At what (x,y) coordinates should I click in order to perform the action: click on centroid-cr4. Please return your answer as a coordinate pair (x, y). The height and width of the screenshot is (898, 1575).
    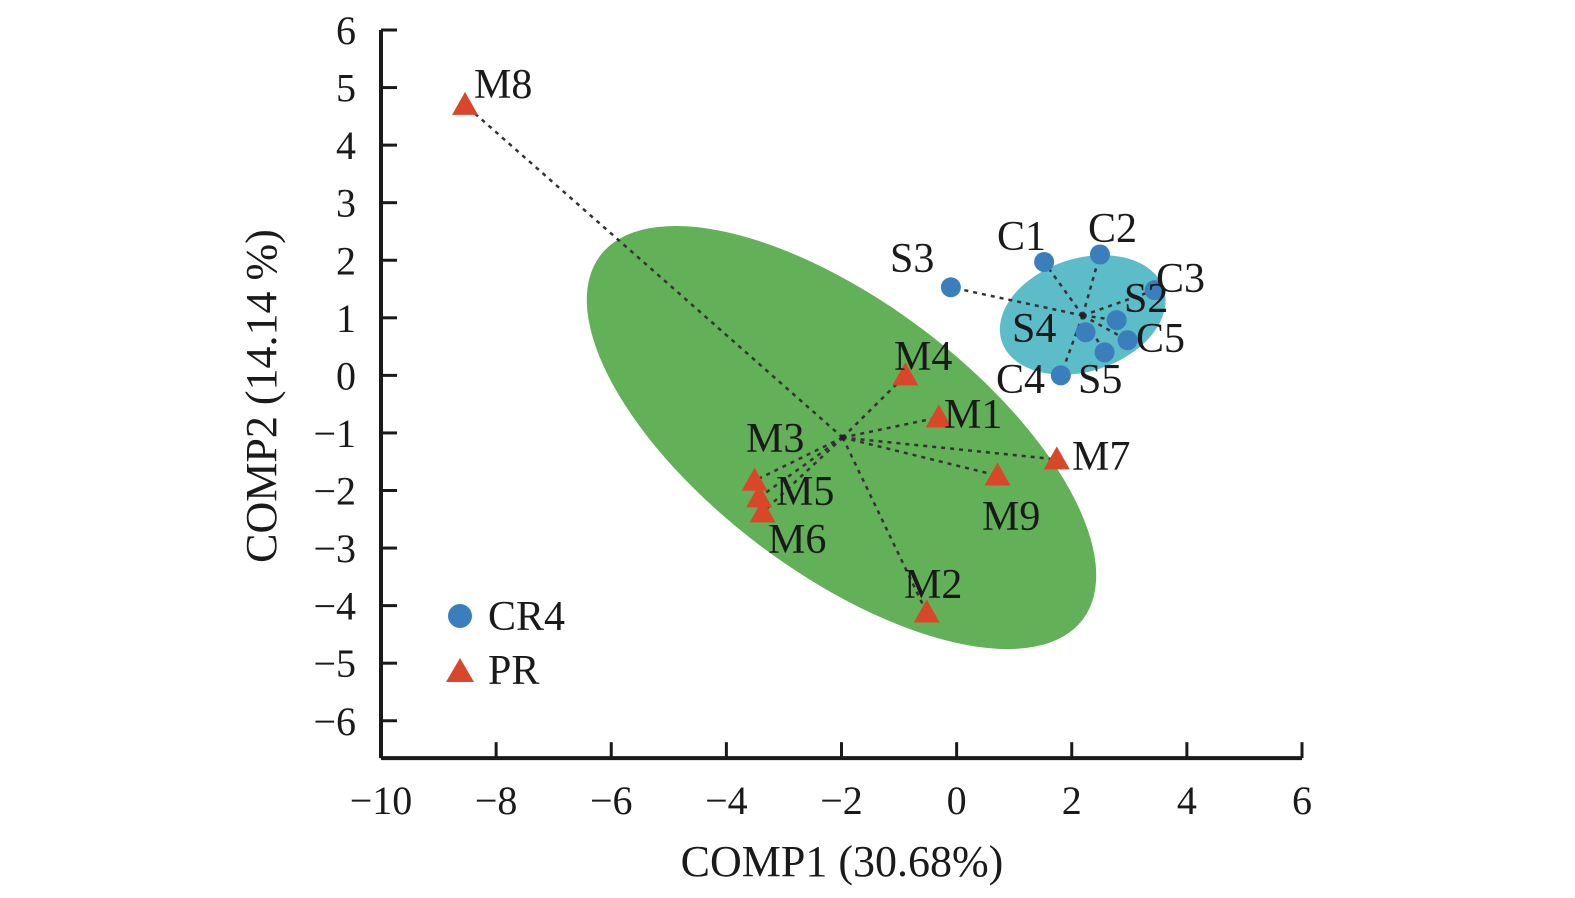
    Looking at the image, I should click on (1082, 315).